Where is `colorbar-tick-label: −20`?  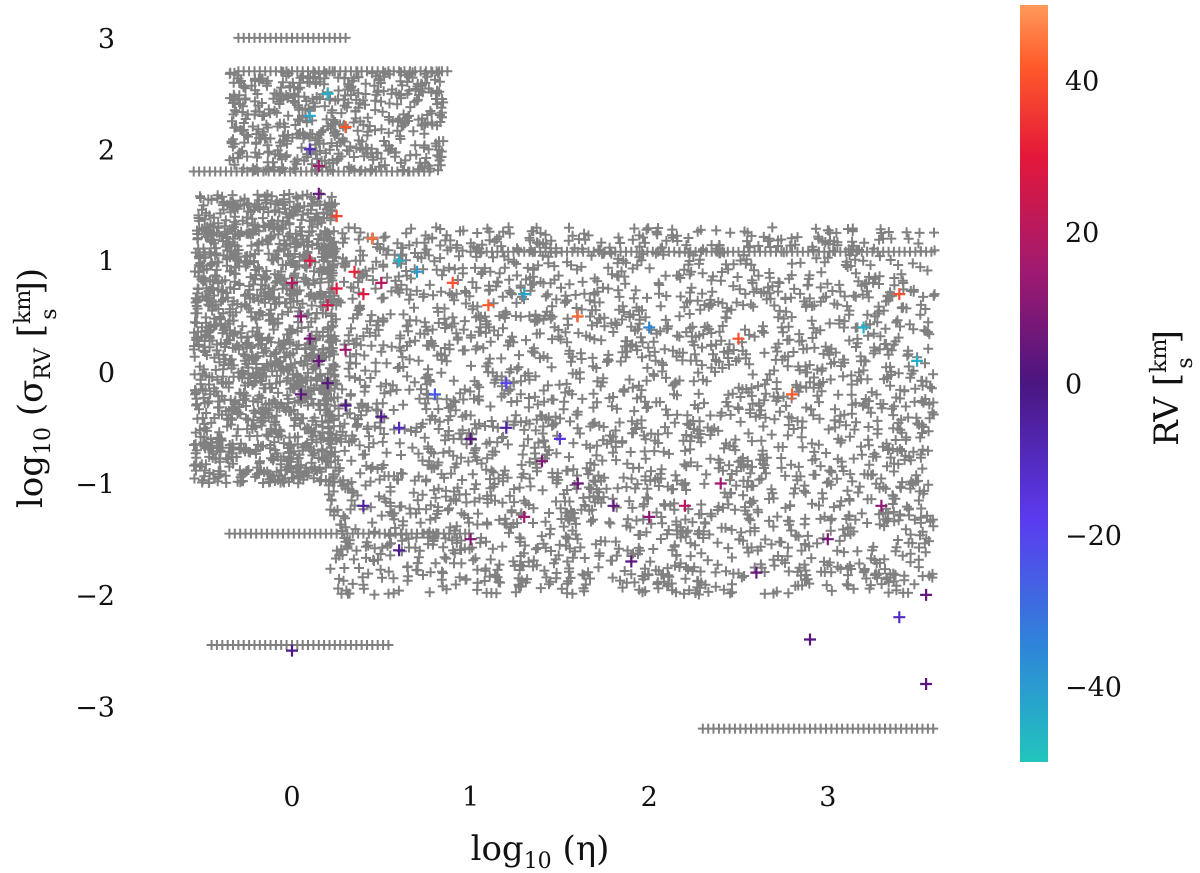 colorbar-tick-label: −20 is located at coordinates (1093, 536).